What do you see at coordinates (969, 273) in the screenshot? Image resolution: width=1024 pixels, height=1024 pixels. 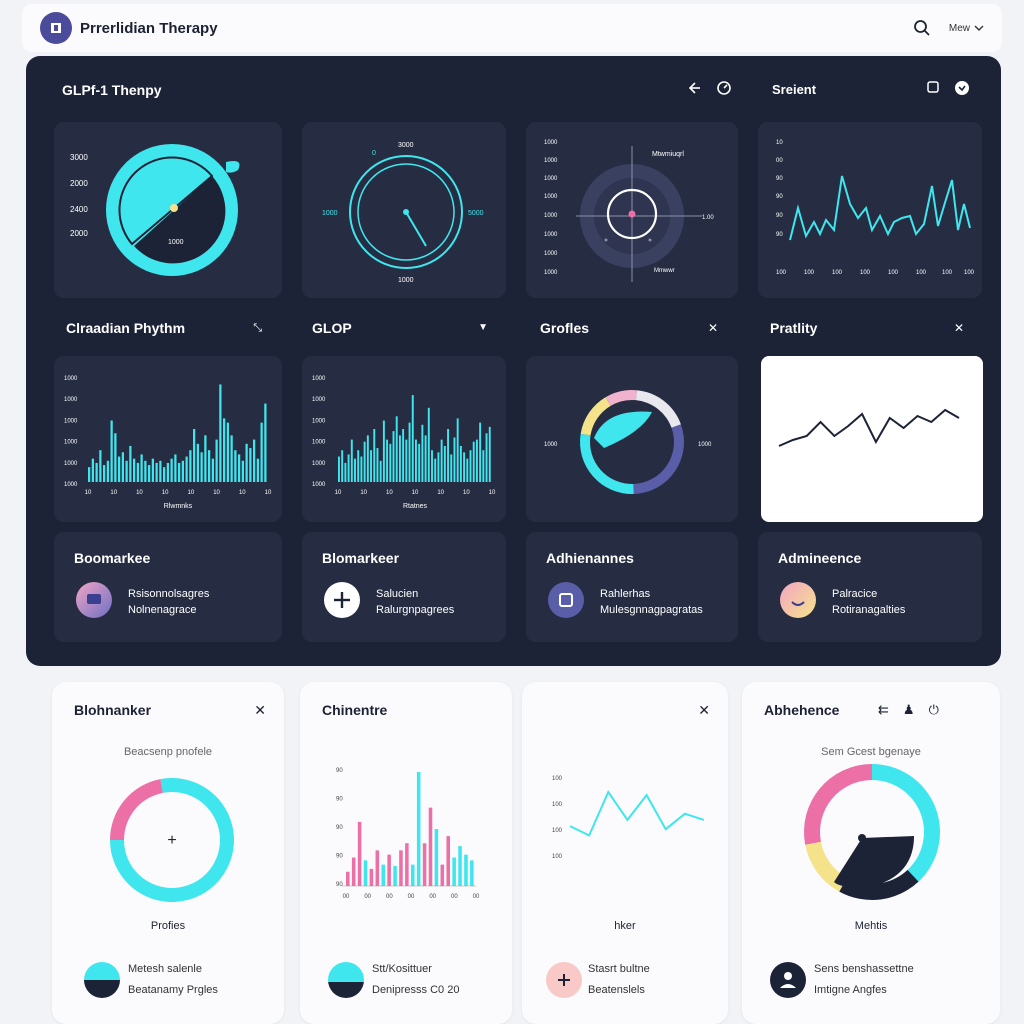 I see `spark-xlabel-7: 100` at bounding box center [969, 273].